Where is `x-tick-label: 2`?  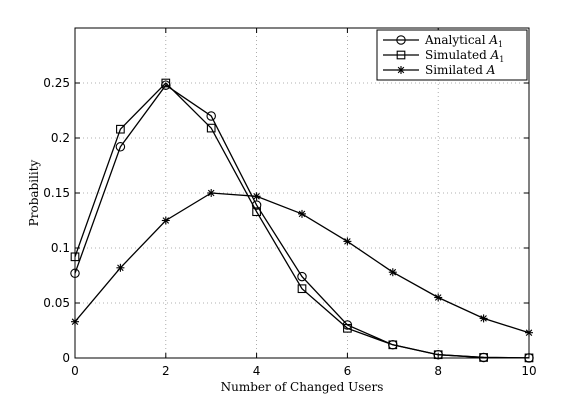
x-tick-label: 2 is located at coordinates (166, 371).